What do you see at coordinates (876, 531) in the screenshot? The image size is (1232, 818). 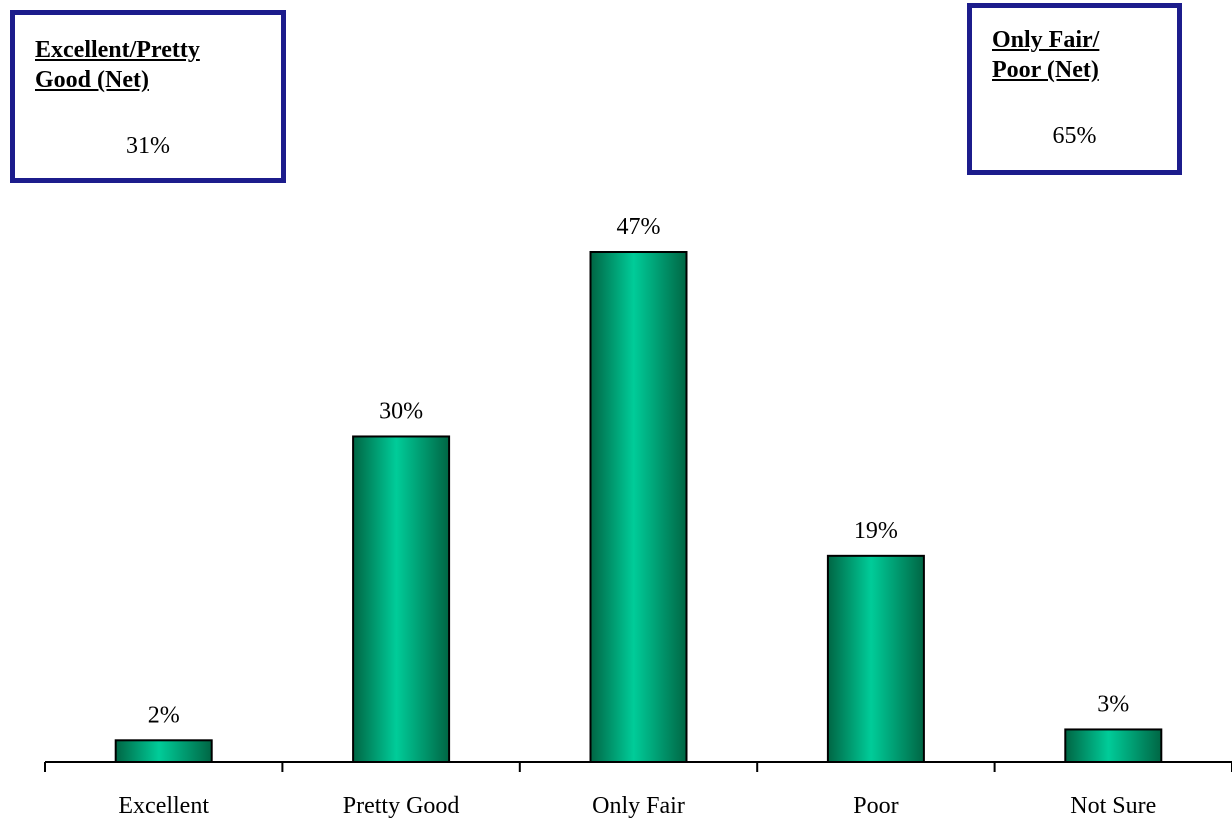 I see `bar-value-label: 19%` at bounding box center [876, 531].